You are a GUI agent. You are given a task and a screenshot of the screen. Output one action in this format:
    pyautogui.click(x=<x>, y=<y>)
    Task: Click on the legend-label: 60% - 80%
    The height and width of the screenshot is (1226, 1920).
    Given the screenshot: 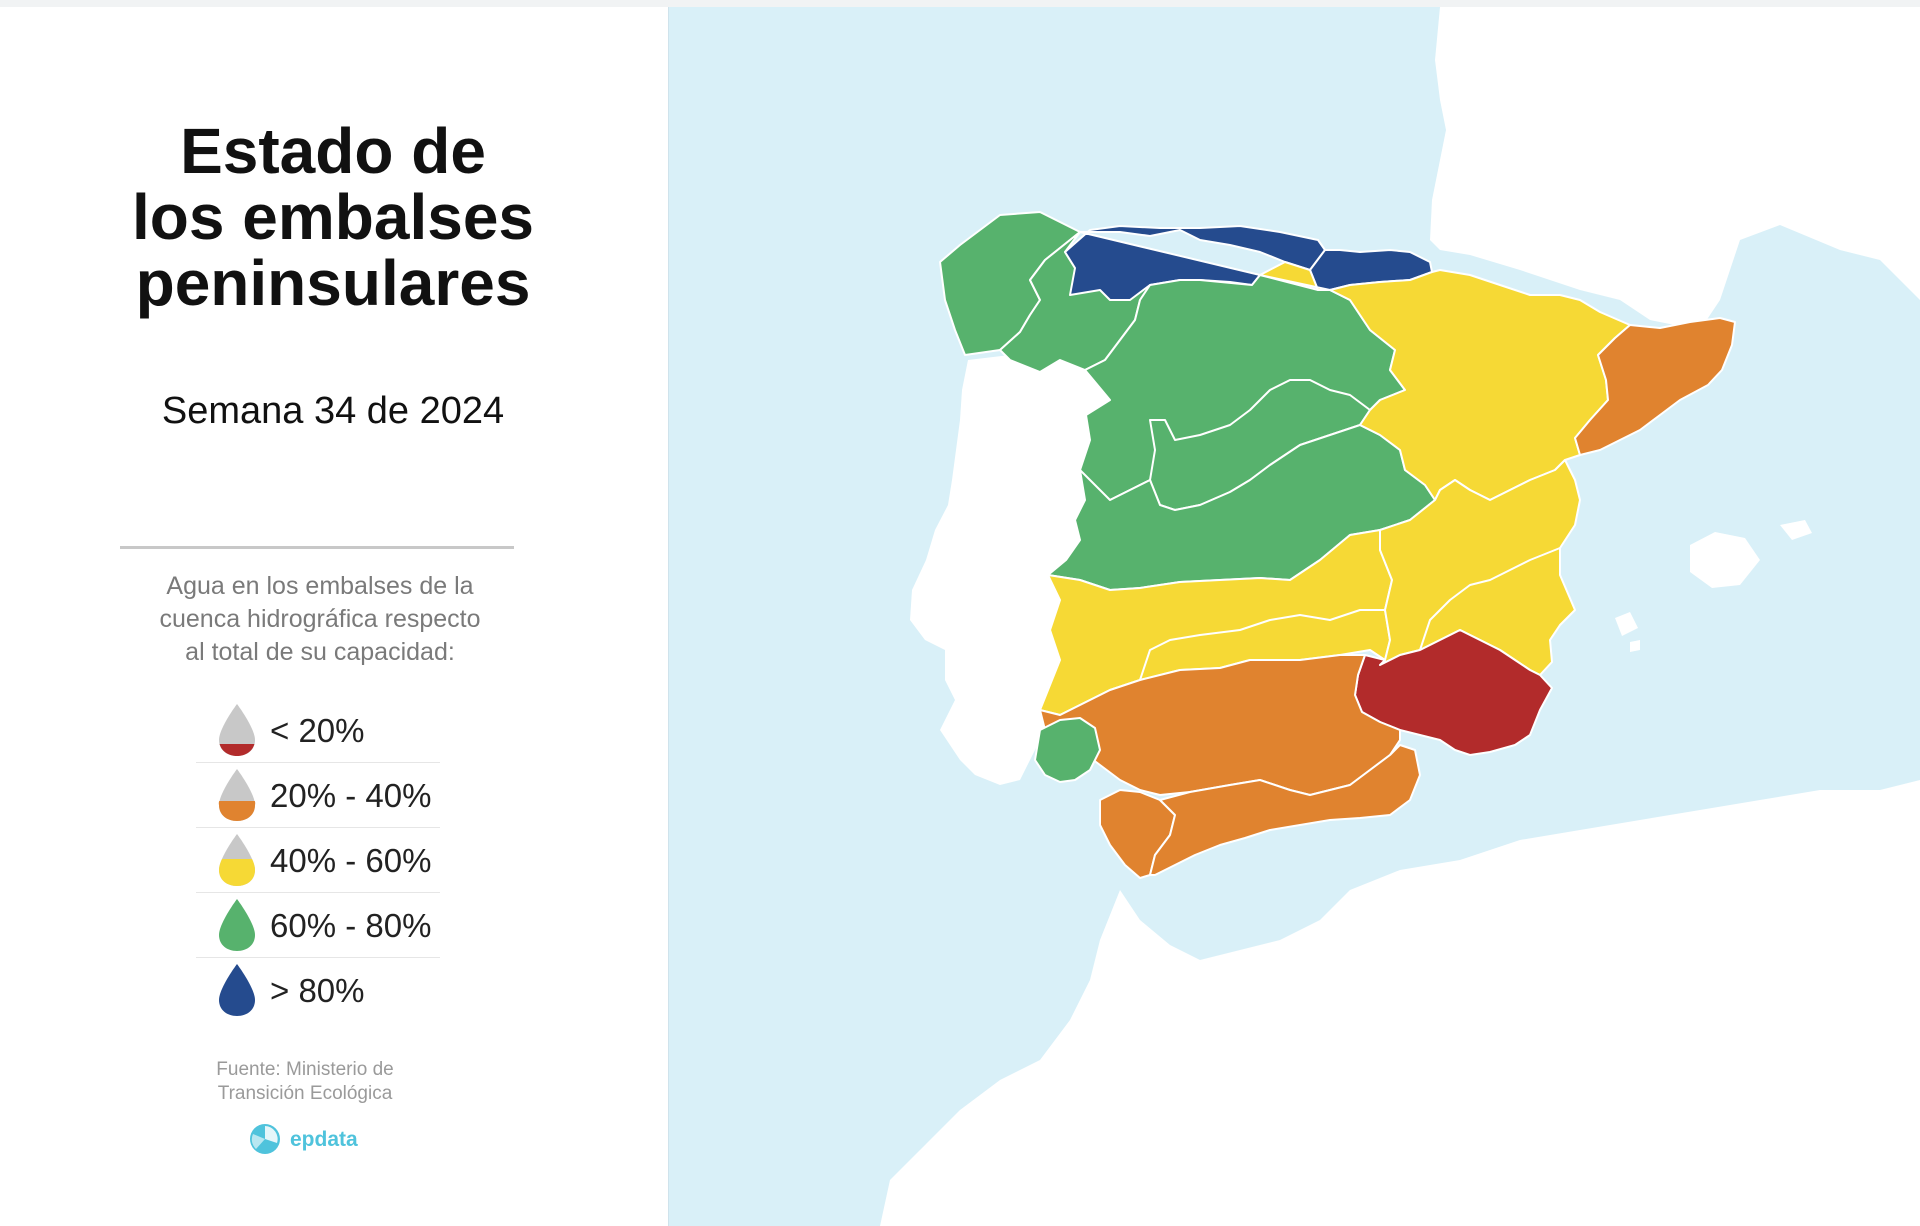 What is the action you would take?
    pyautogui.click(x=351, y=925)
    